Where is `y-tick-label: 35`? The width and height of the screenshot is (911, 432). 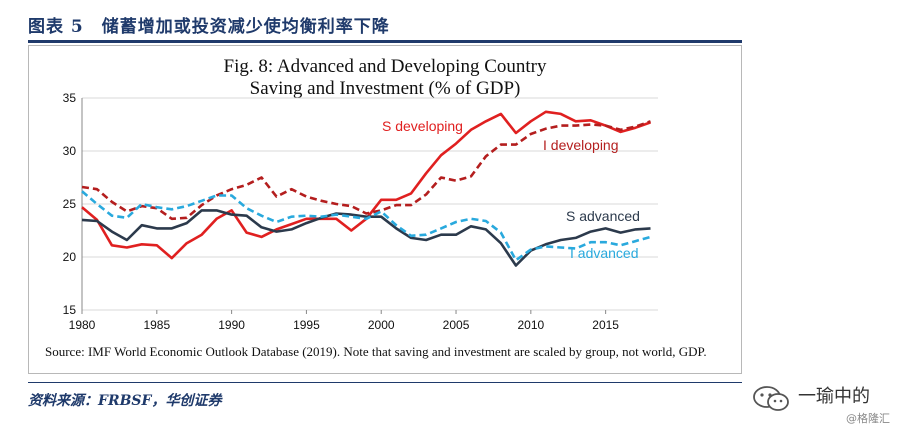
y-tick-label: 35 is located at coordinates (70, 98).